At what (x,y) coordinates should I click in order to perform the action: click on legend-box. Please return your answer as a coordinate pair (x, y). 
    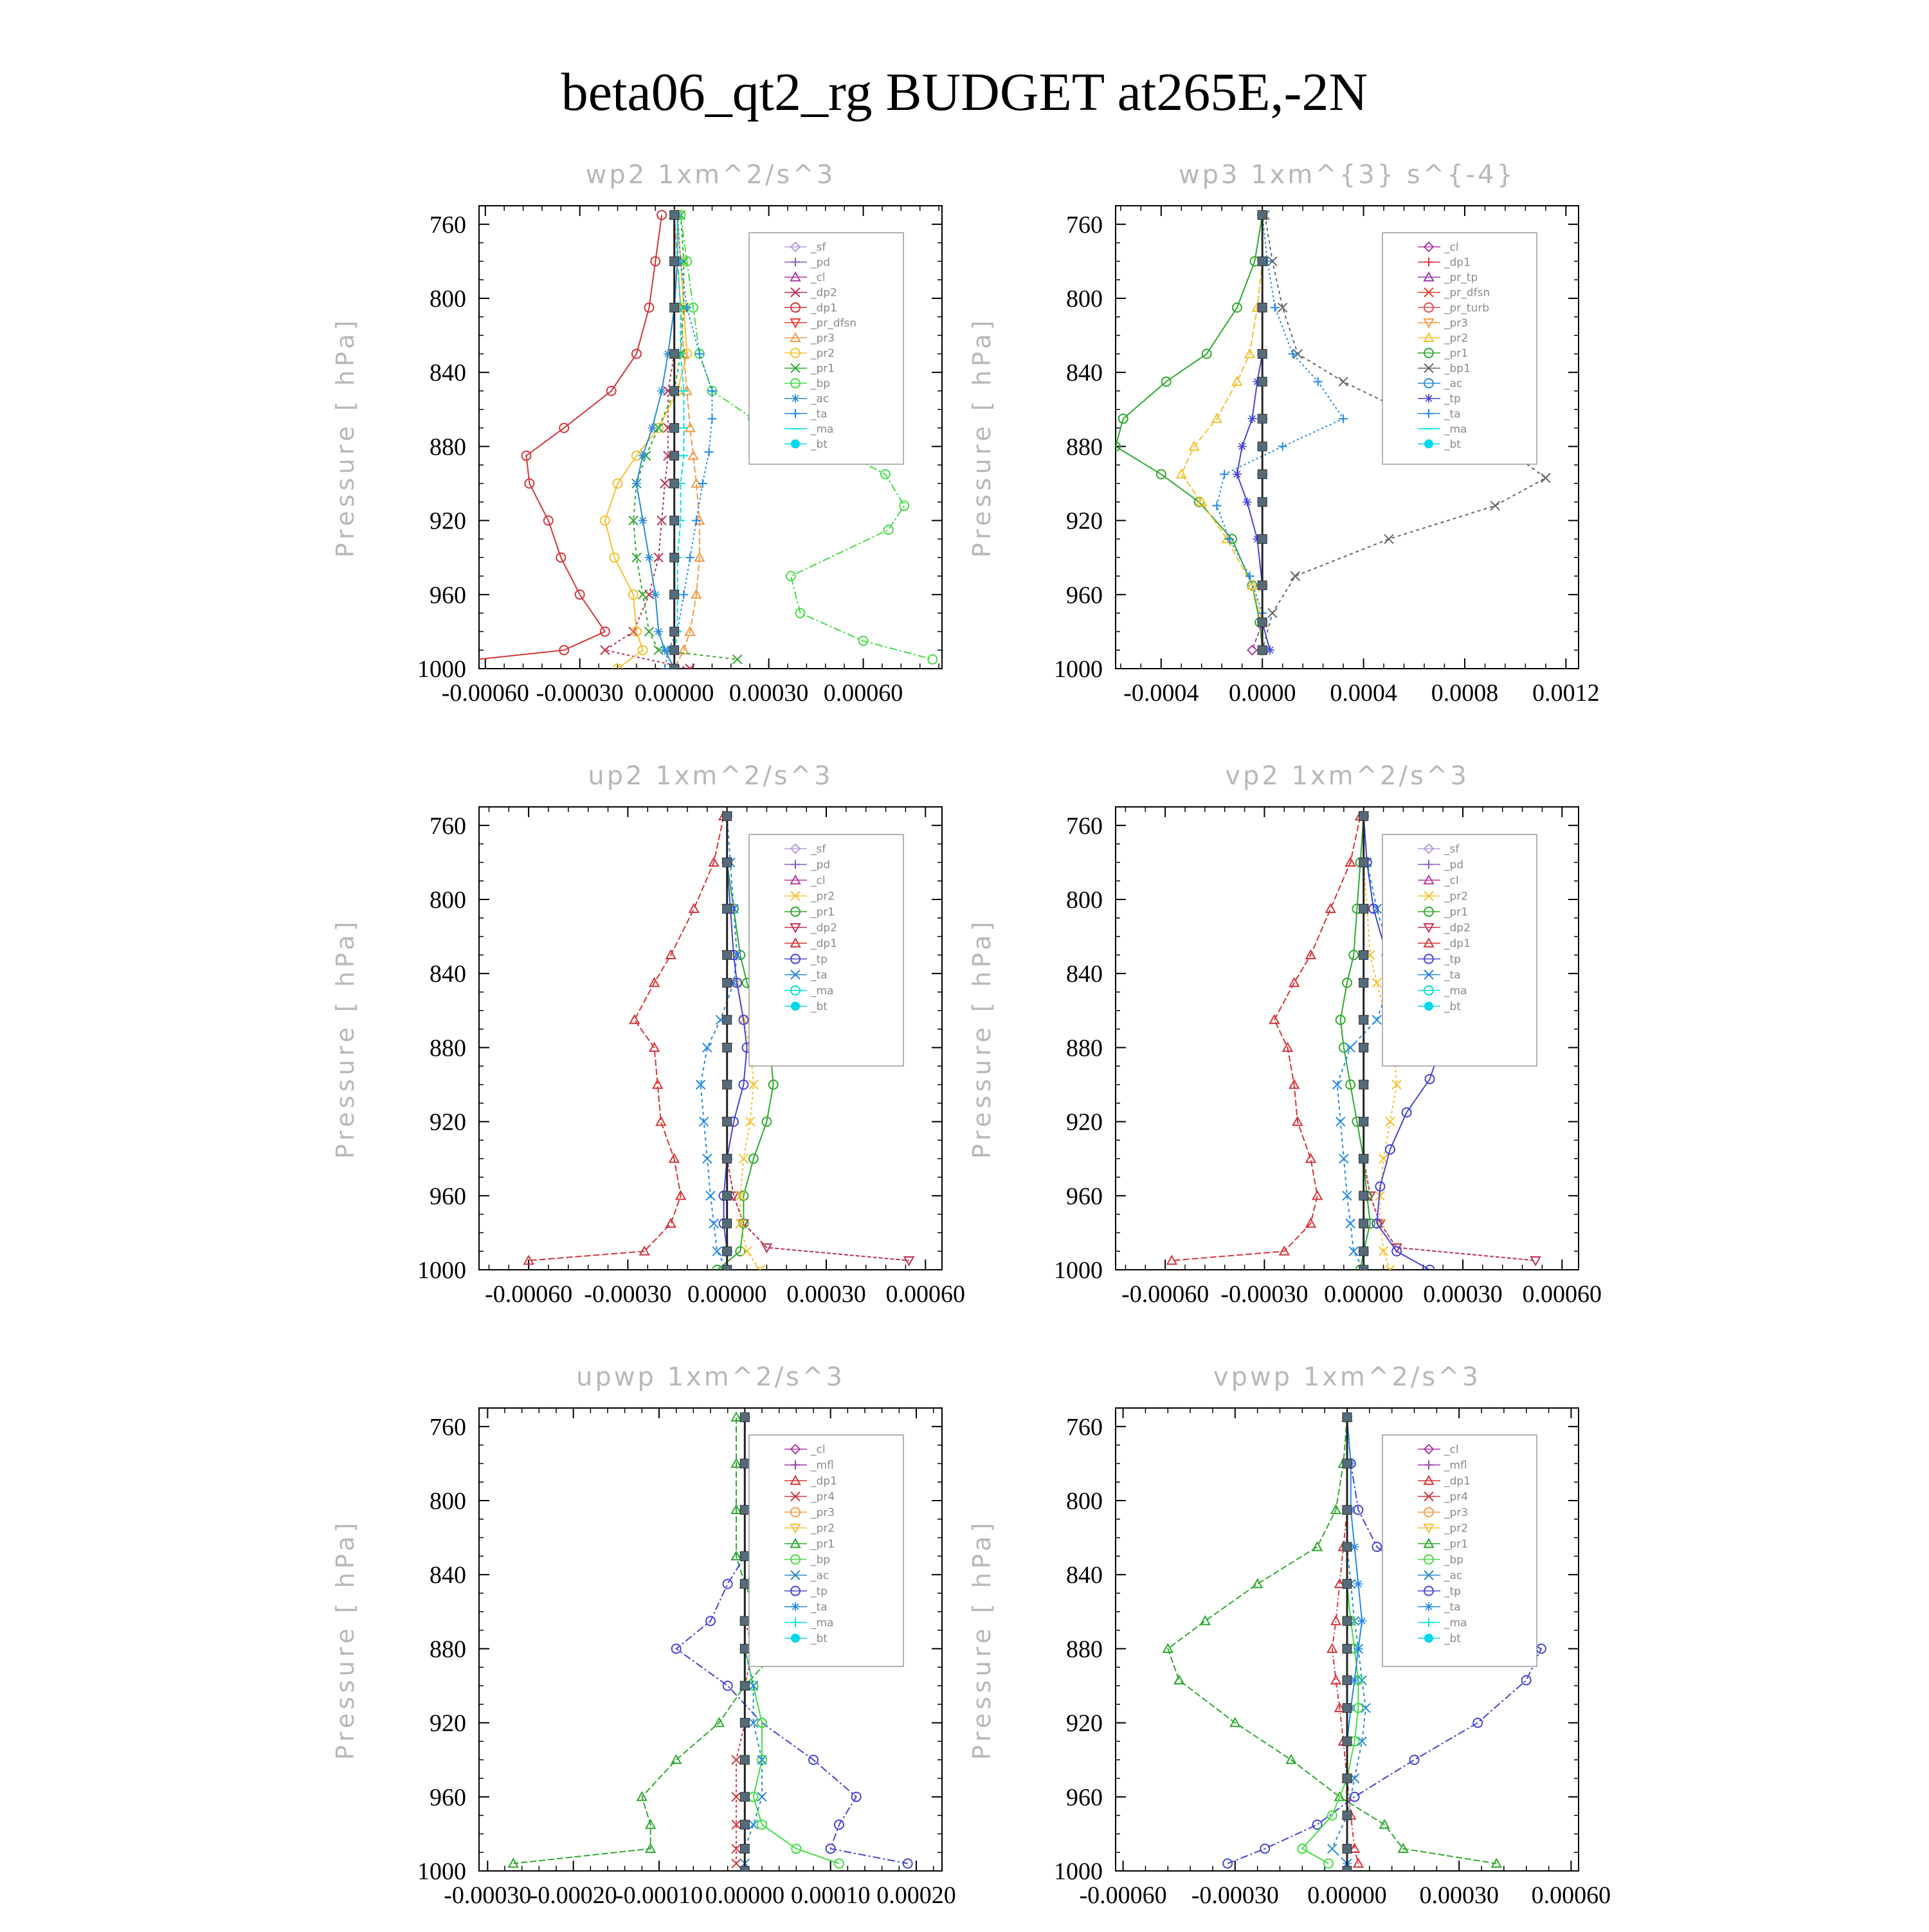
    Looking at the image, I should click on (1459, 1550).